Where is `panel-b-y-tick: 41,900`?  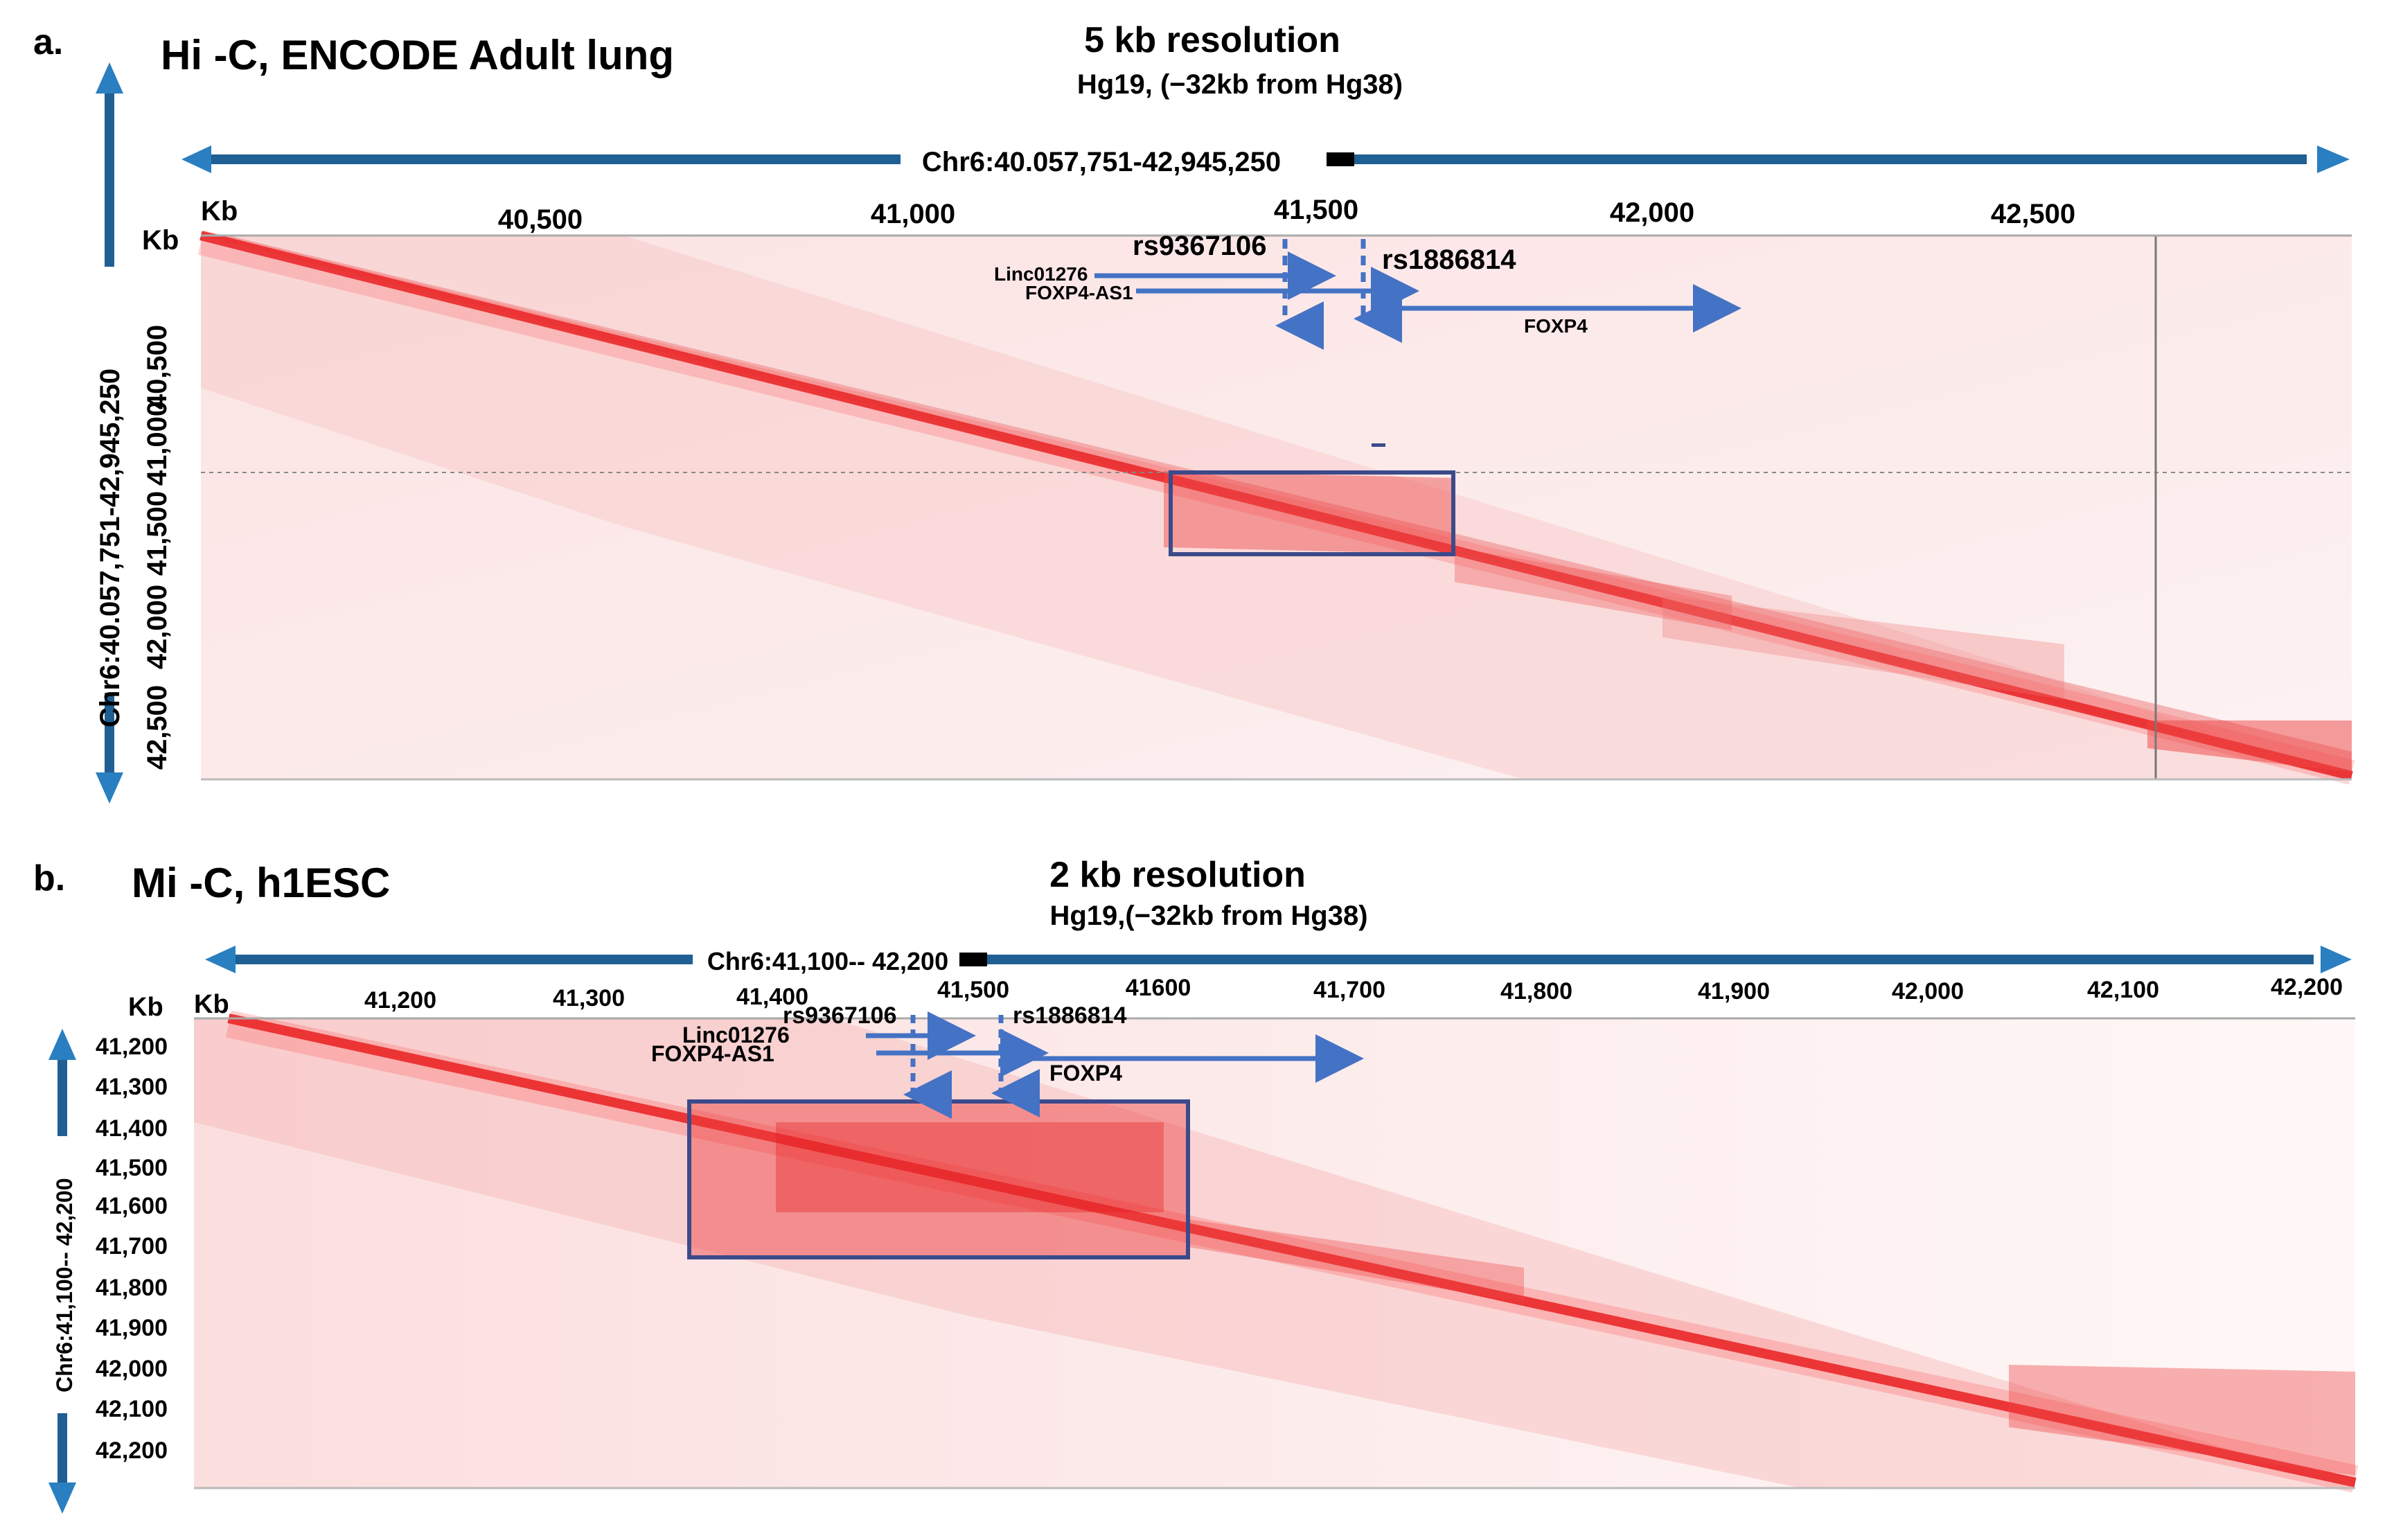
panel-b-y-tick: 41,900 is located at coordinates (132, 1328).